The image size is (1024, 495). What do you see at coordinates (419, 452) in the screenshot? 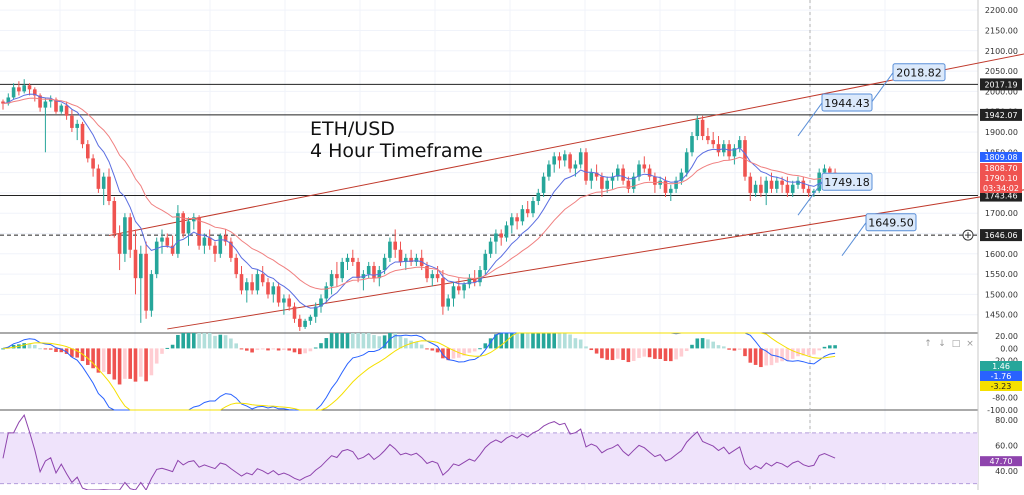
I see `rsi-line` at bounding box center [419, 452].